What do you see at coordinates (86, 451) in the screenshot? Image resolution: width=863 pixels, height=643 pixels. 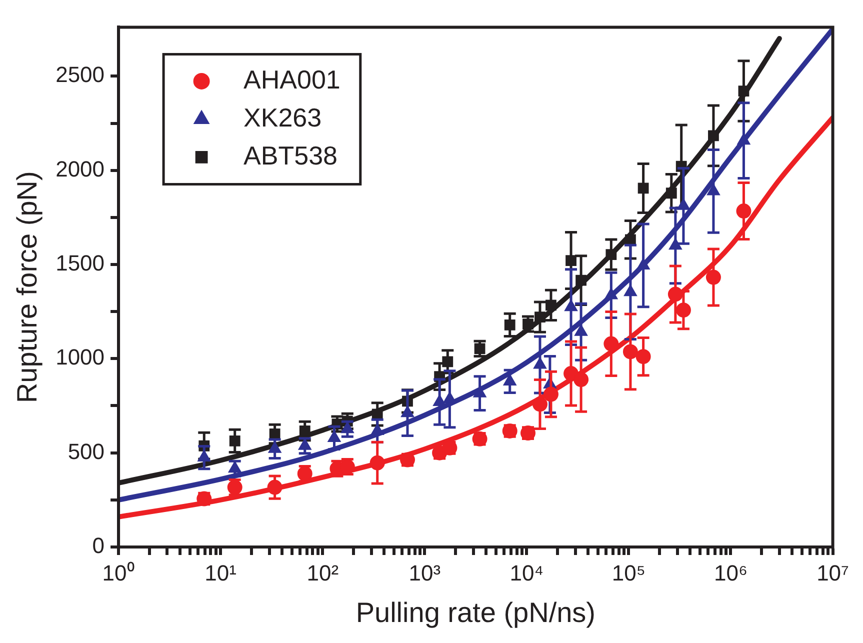 I see `y-tick-label: 500` at bounding box center [86, 451].